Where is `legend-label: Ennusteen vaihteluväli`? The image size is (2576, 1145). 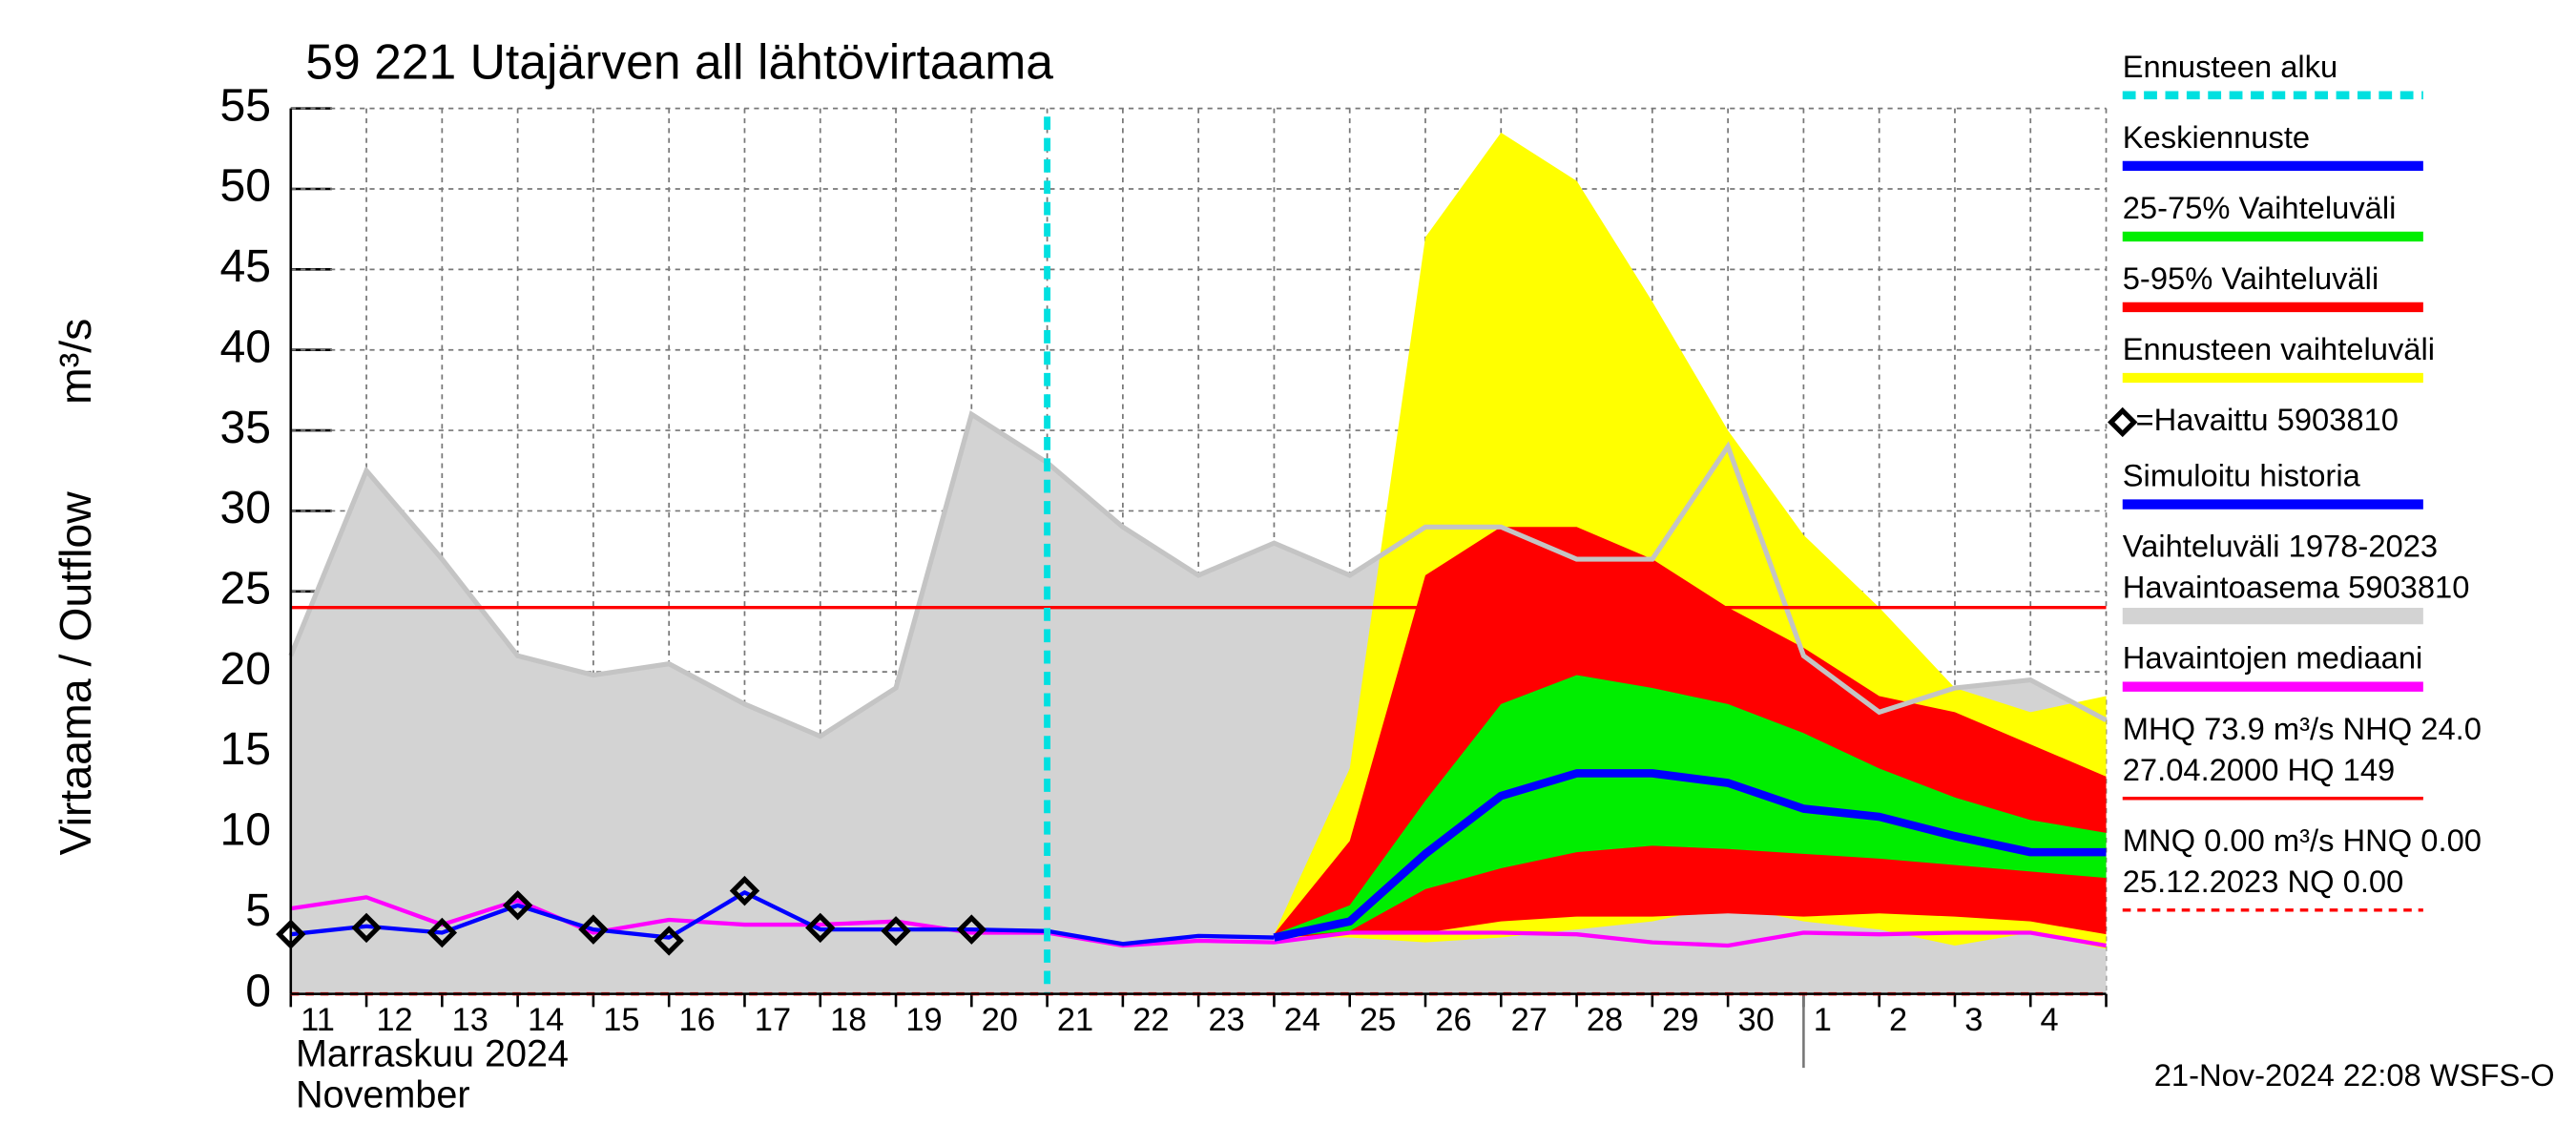 legend-label: Ennusteen vaihteluväli is located at coordinates (2279, 349).